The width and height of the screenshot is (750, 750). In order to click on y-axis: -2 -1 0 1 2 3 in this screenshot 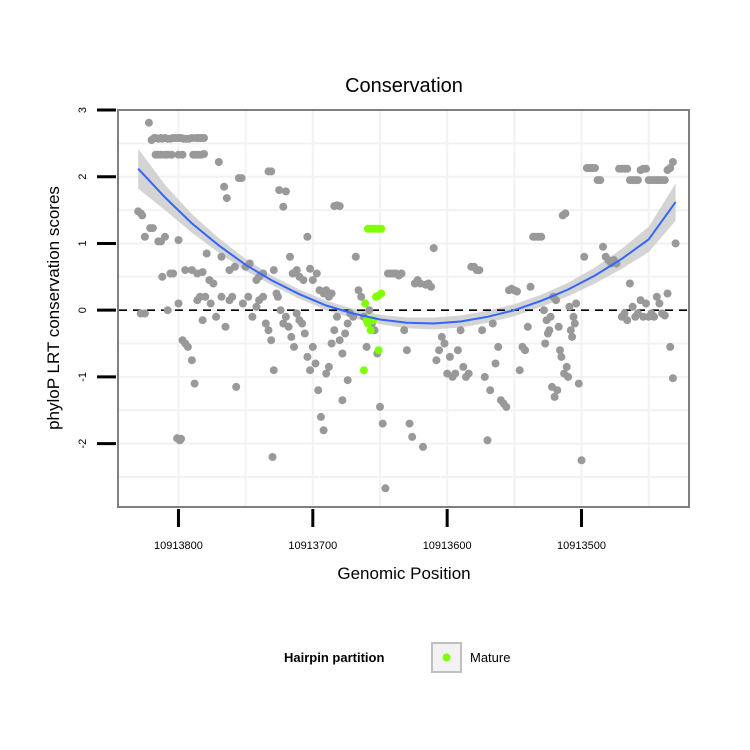, I will do `click(96, 278)`.